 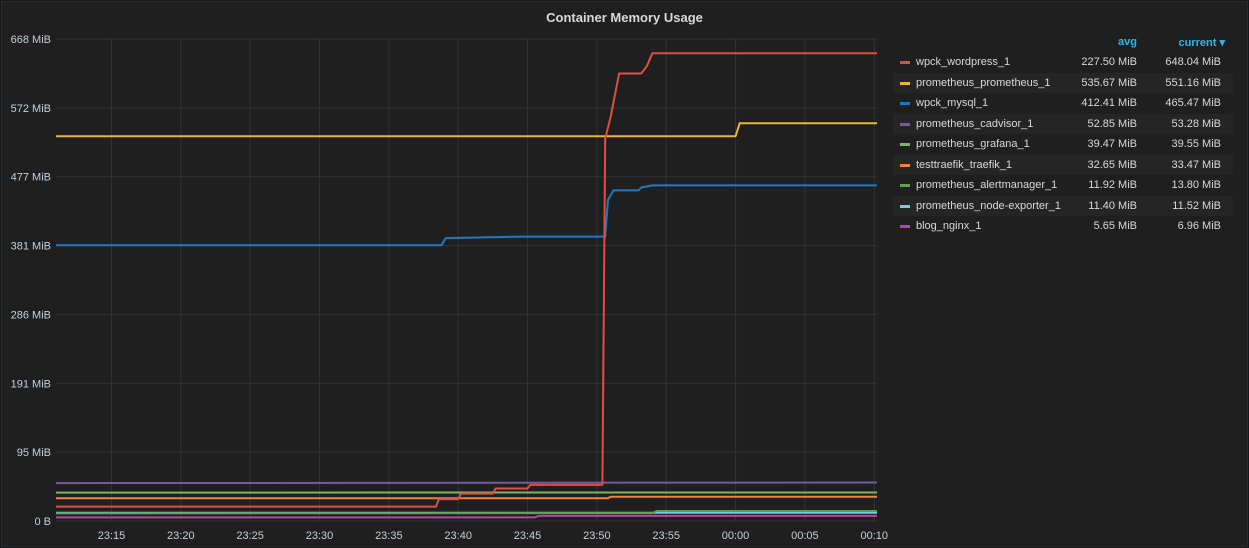 What do you see at coordinates (666, 536) in the screenshot?
I see `x-tick-label: 23:55` at bounding box center [666, 536].